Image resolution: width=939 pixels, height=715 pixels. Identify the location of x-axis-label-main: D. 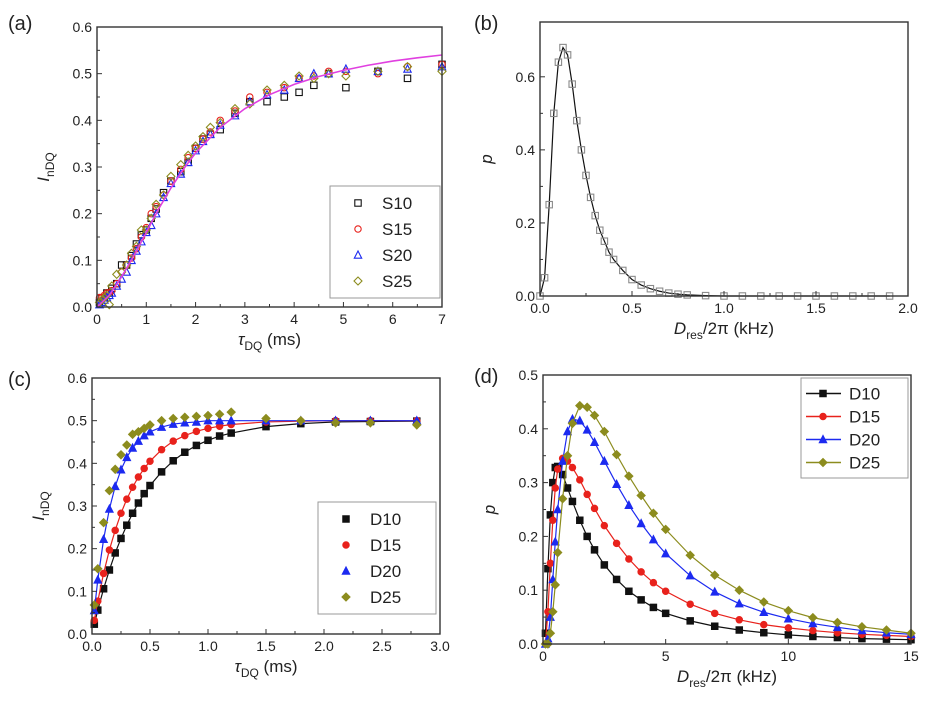
(680, 328).